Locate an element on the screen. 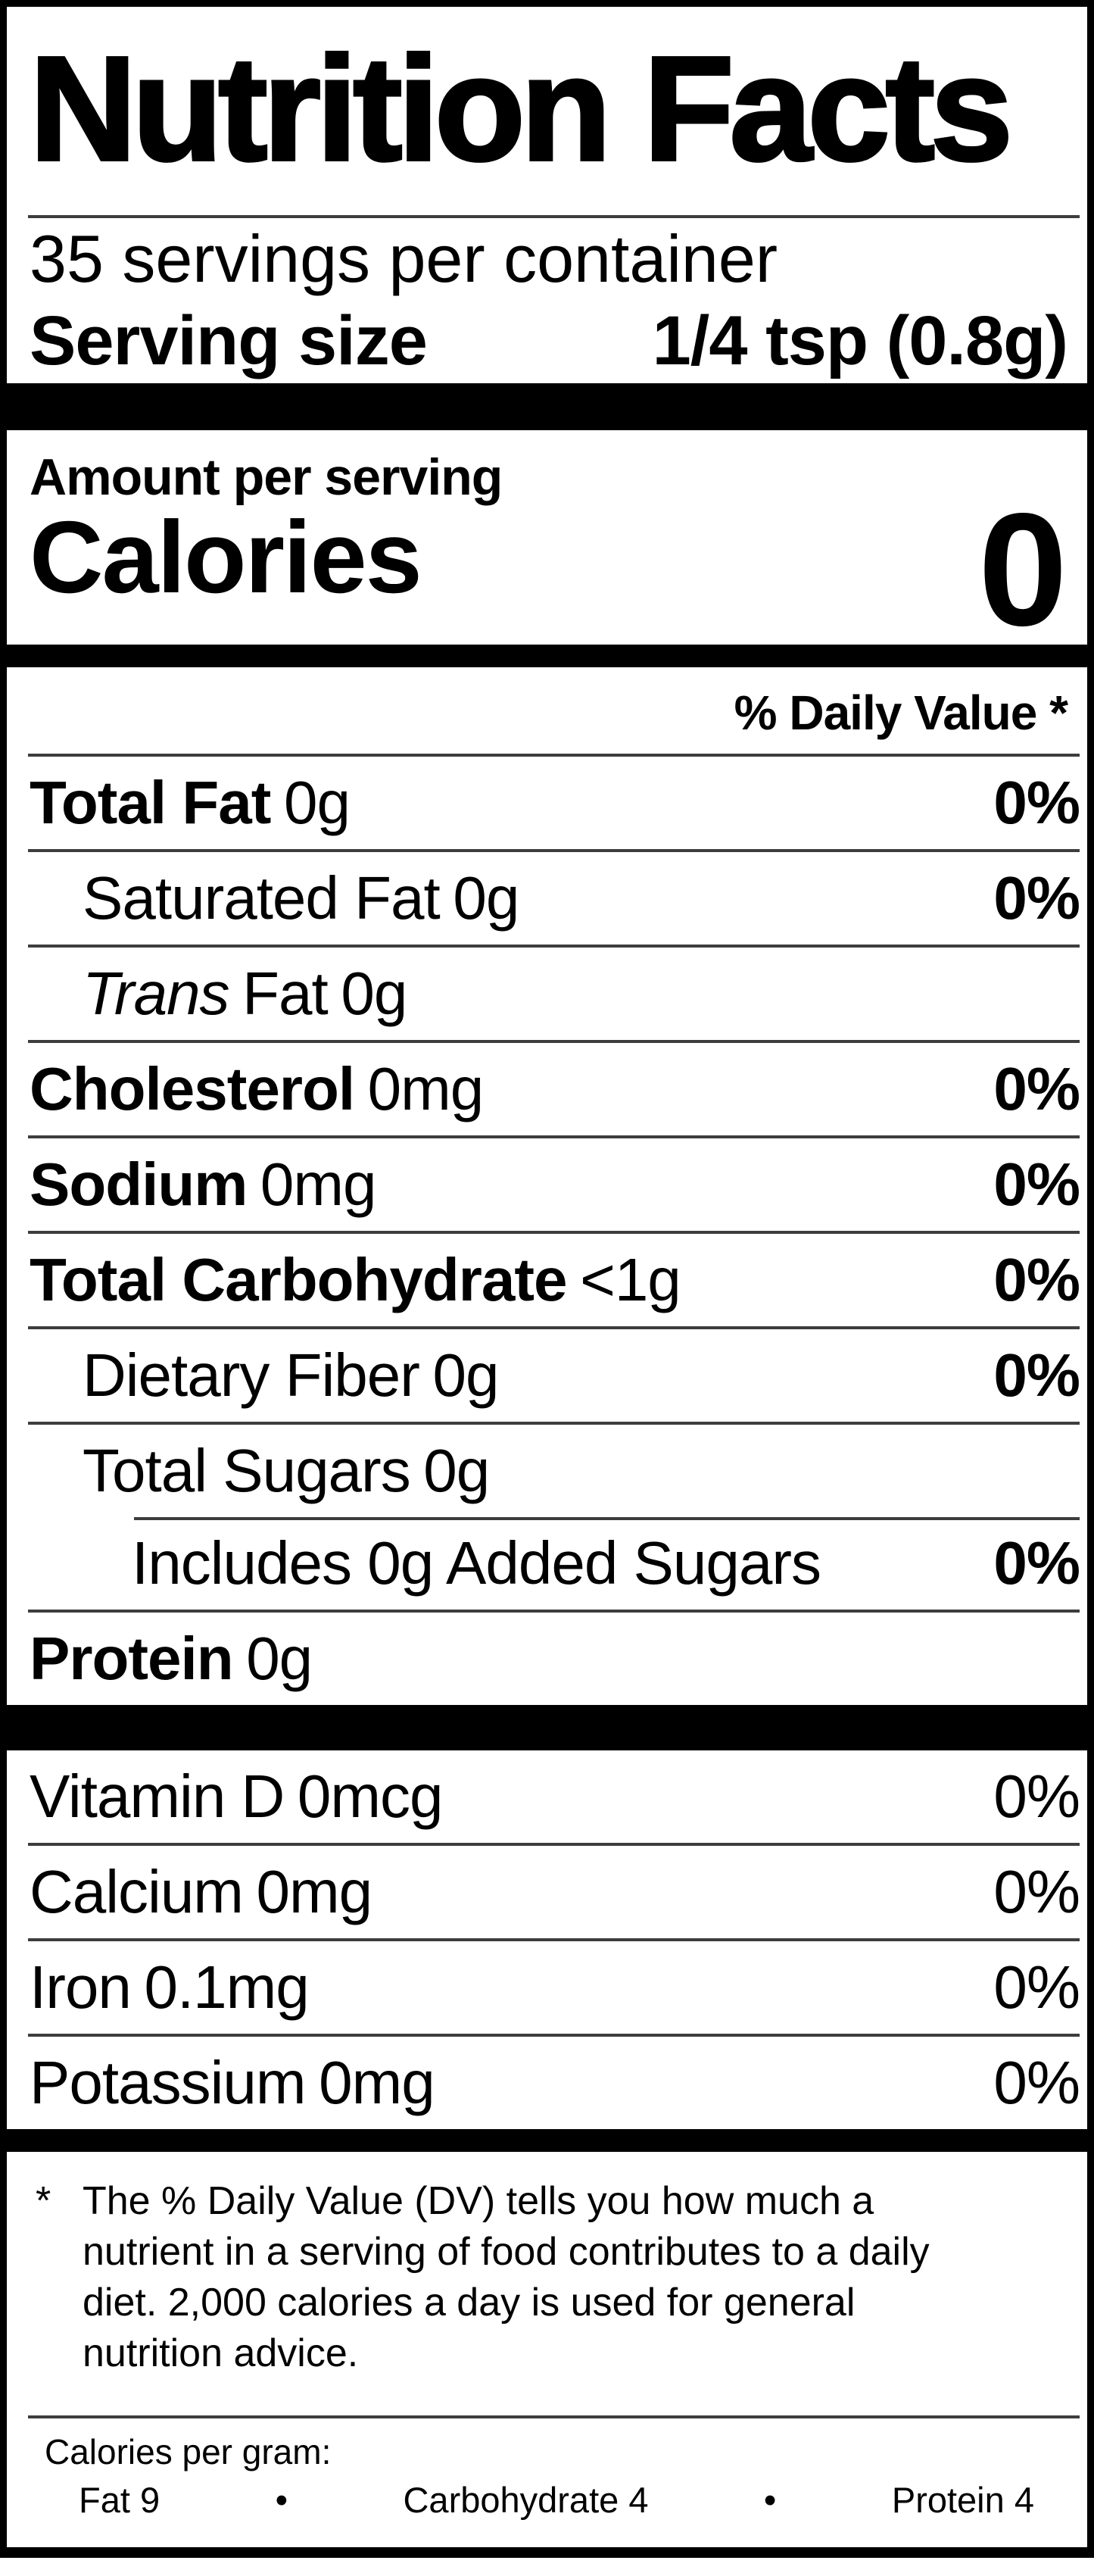  cpg-protein: Protein 4 is located at coordinates (963, 2500).